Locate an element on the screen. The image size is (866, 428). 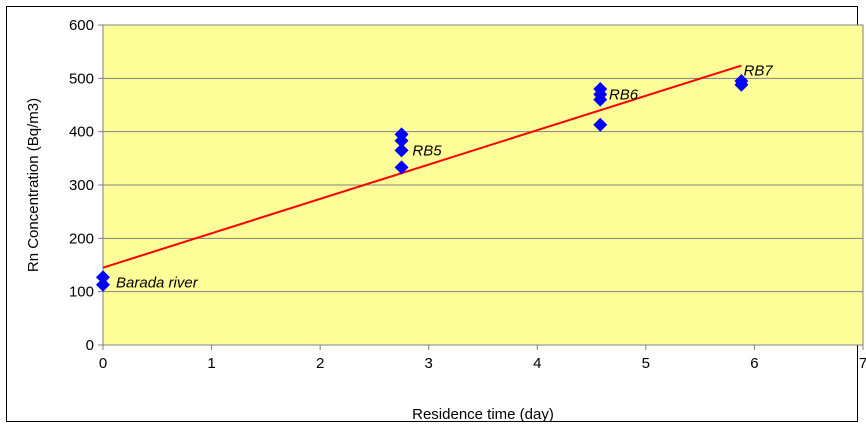
y-tick-label: 100 is located at coordinates (81, 292).